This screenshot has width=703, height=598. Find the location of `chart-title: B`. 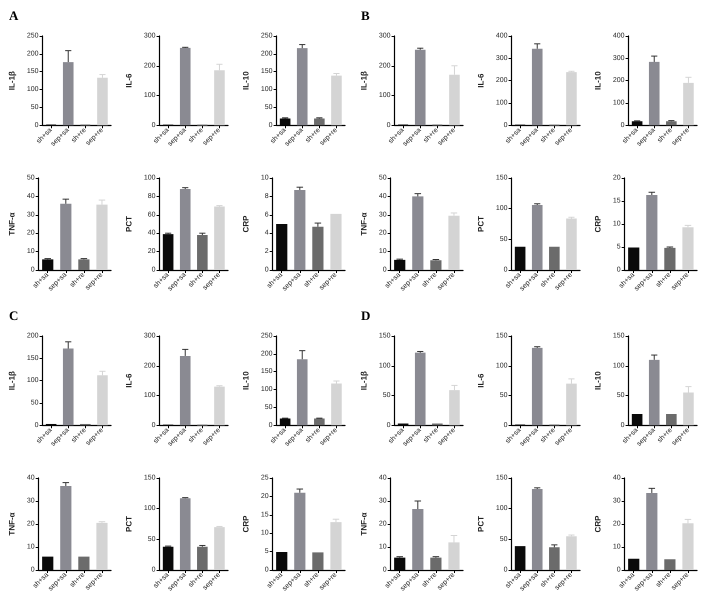

chart-title: B is located at coordinates (365, 15).